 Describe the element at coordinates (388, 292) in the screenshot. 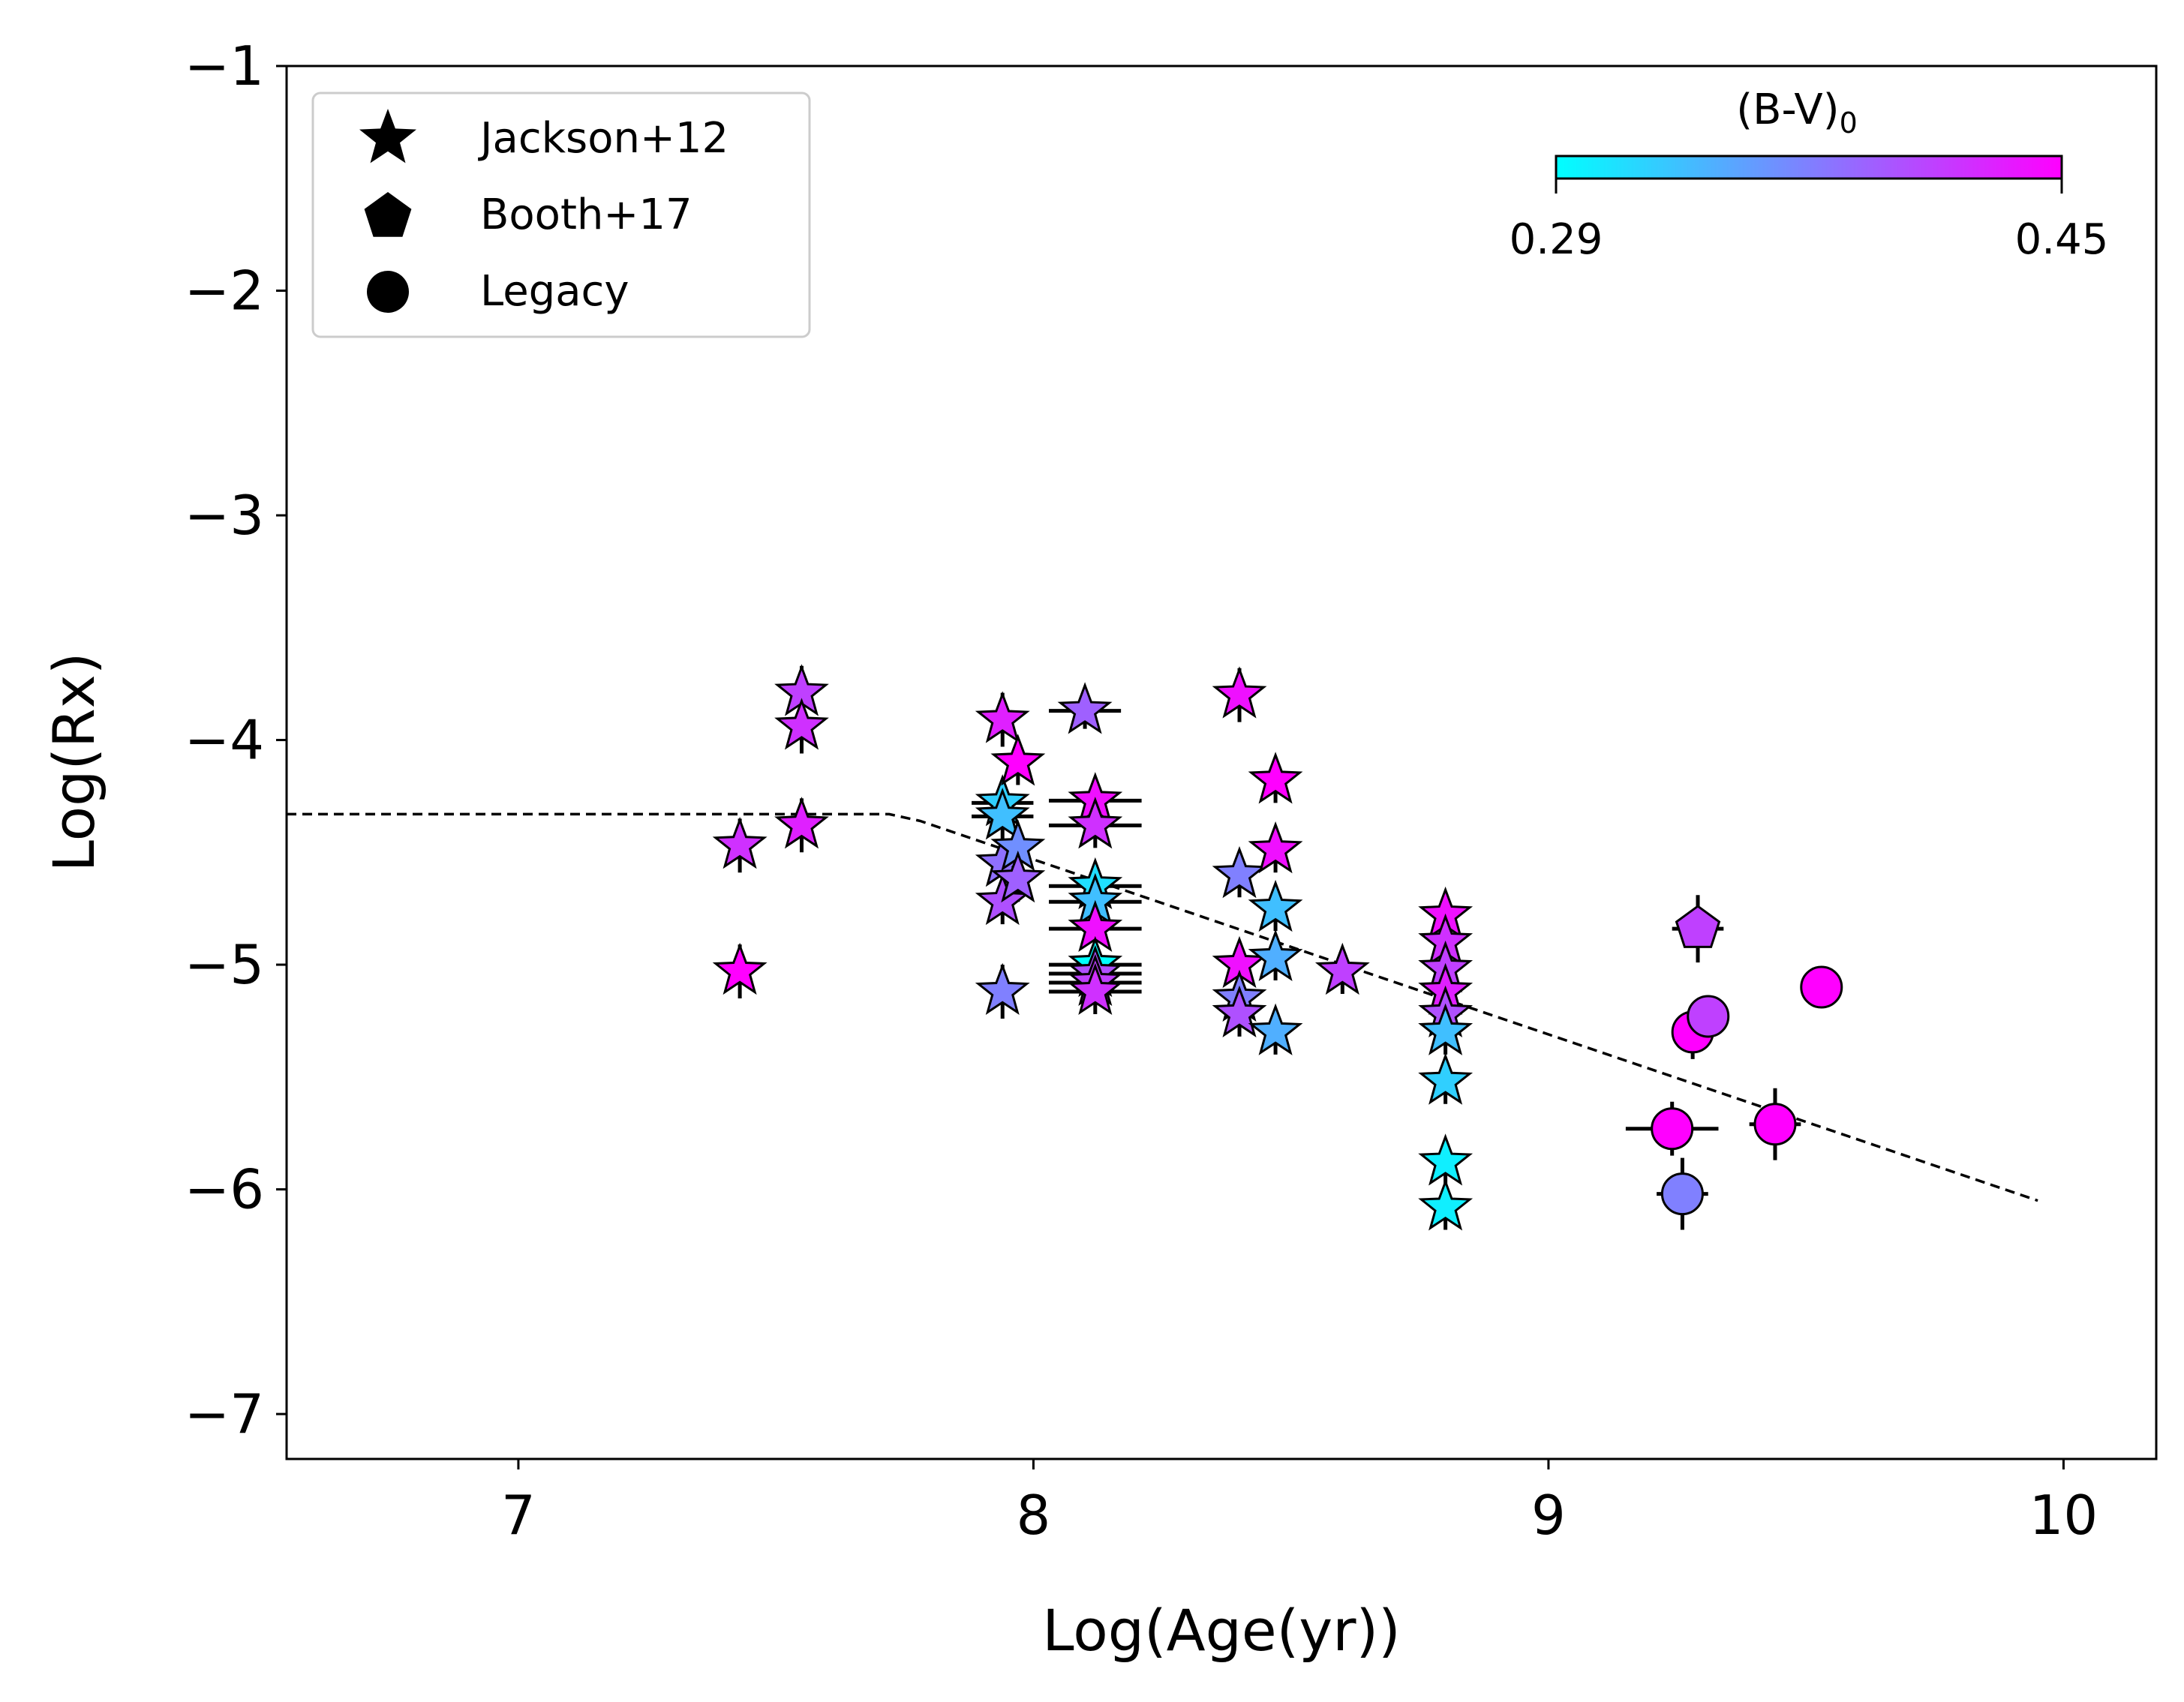

I see `legend-marker-circle` at that location.